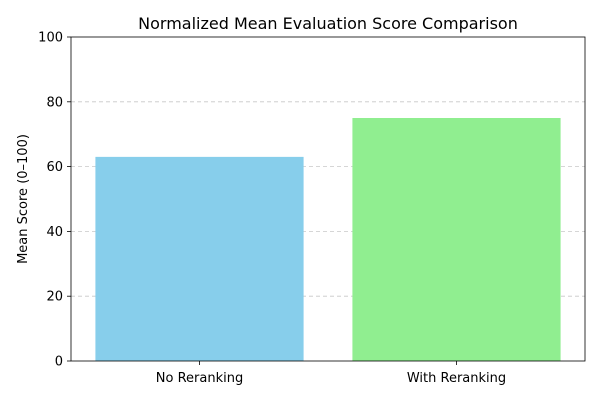 Image resolution: width=600 pixels, height=400 pixels. What do you see at coordinates (199, 378) in the screenshot?
I see `x-tick-label-no-reranking: No Reranking` at bounding box center [199, 378].